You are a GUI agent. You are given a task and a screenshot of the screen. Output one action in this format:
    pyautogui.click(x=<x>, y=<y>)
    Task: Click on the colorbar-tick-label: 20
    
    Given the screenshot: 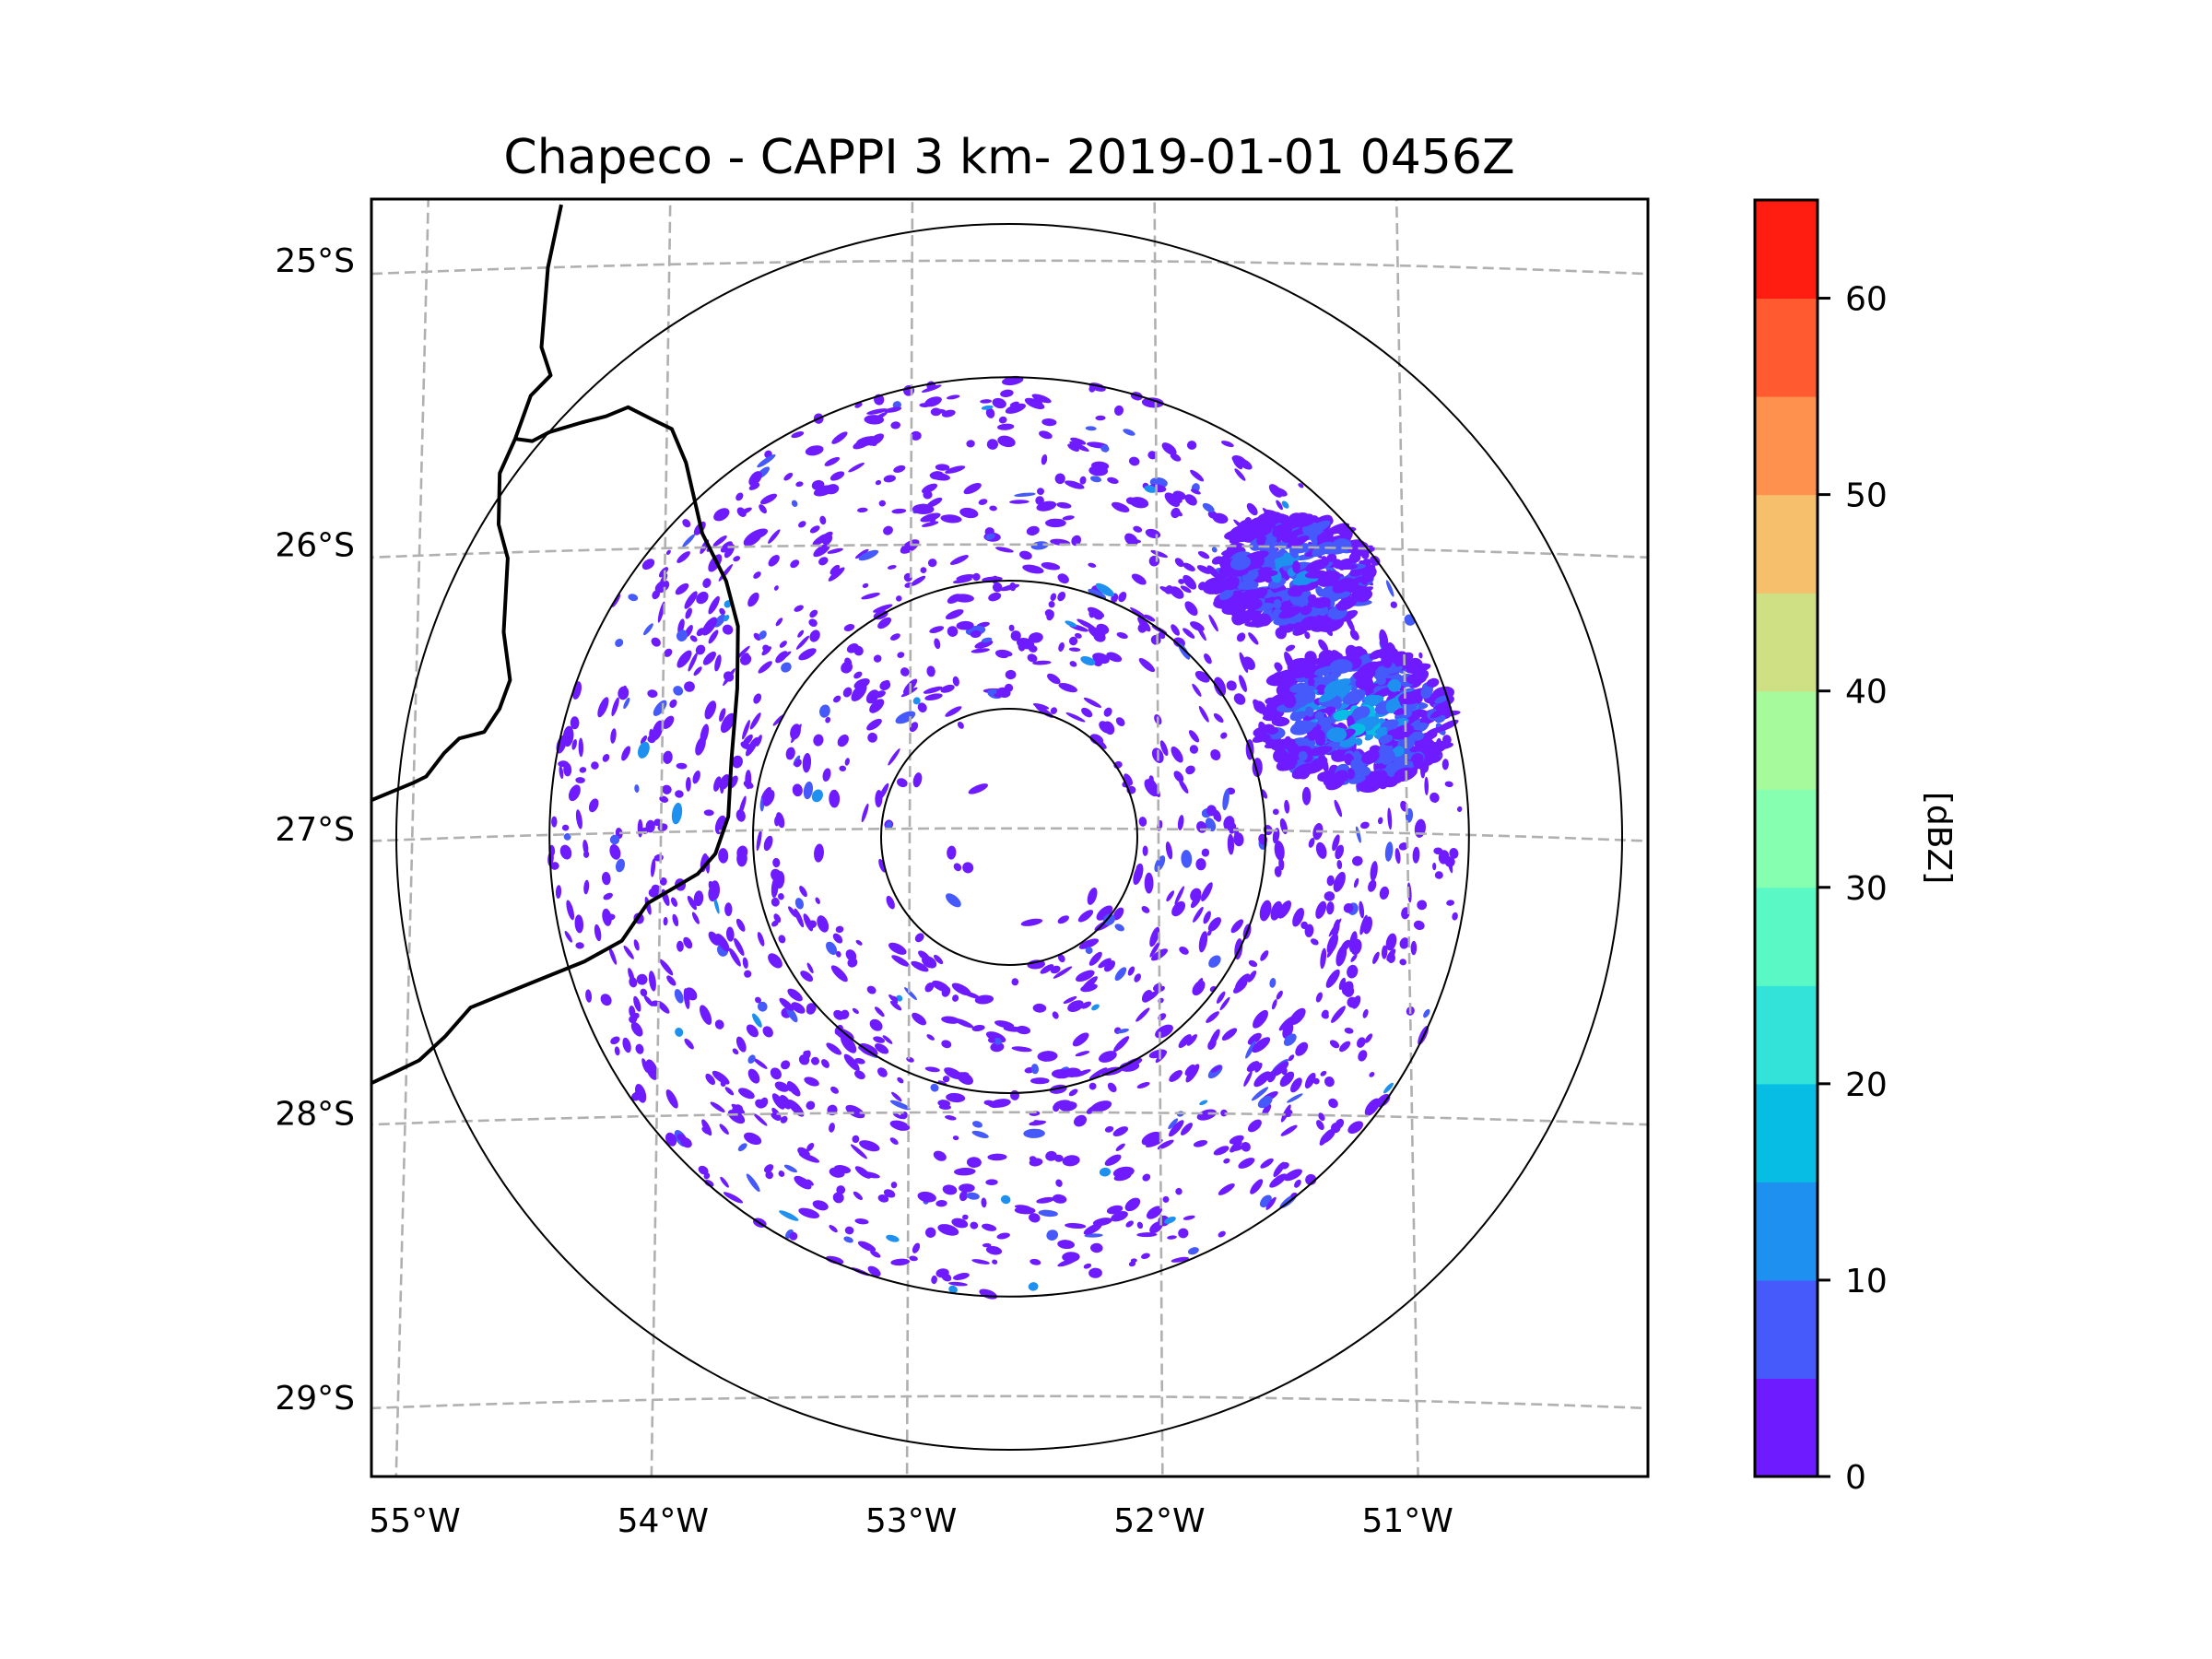 What is the action you would take?
    pyautogui.click(x=1866, y=1085)
    